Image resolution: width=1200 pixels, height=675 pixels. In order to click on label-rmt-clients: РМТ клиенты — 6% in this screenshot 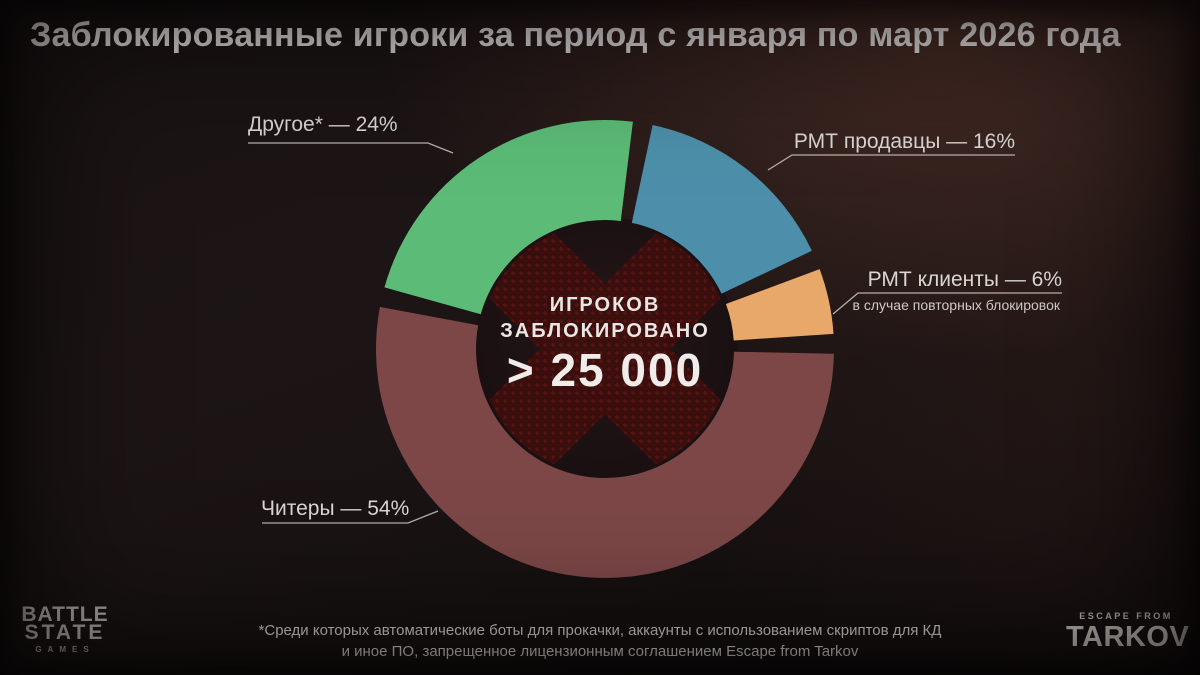, I will do `click(964, 279)`.